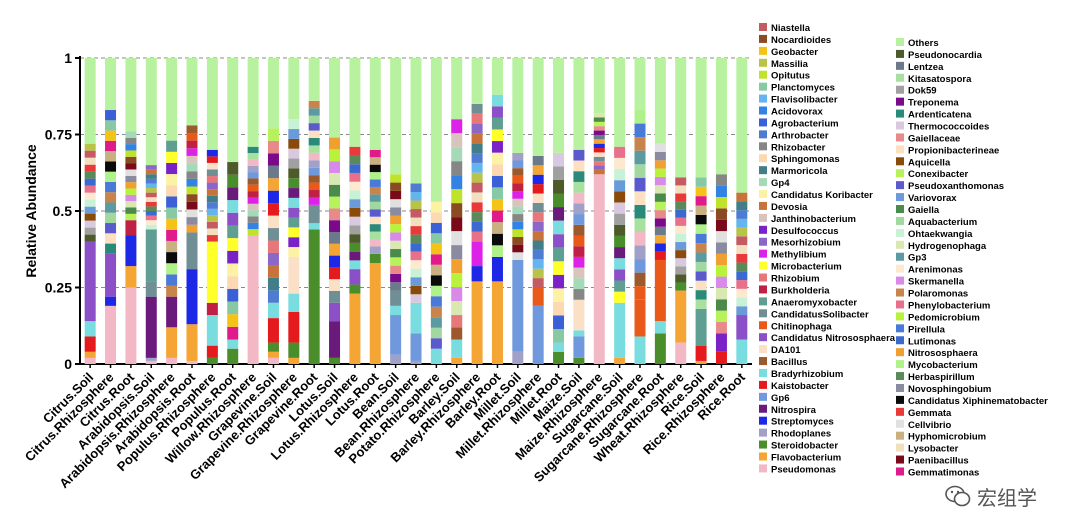 The image size is (1080, 521). I want to click on legend2-label: Variovorax, so click(932, 198).